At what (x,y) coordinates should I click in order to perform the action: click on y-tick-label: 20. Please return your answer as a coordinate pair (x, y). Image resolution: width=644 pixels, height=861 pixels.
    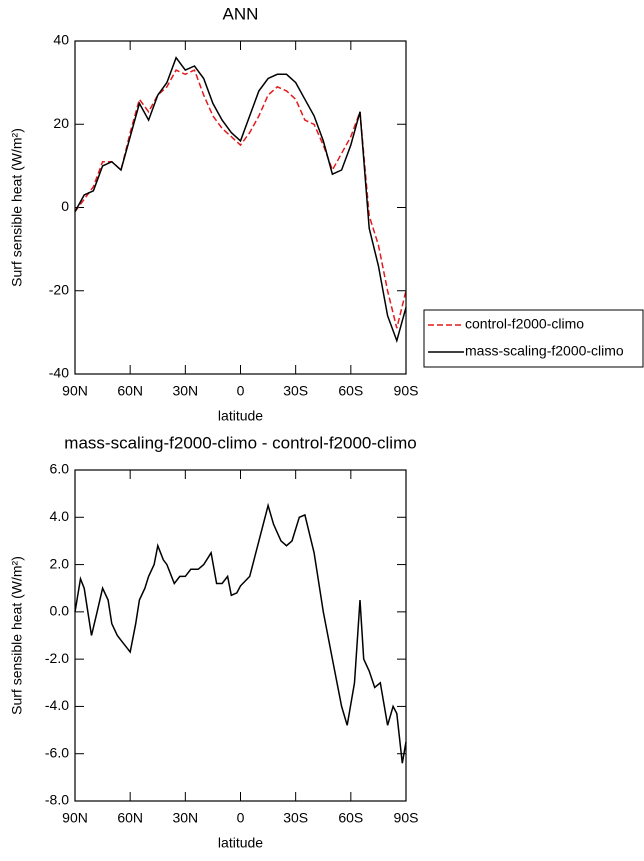
    Looking at the image, I should click on (61, 123).